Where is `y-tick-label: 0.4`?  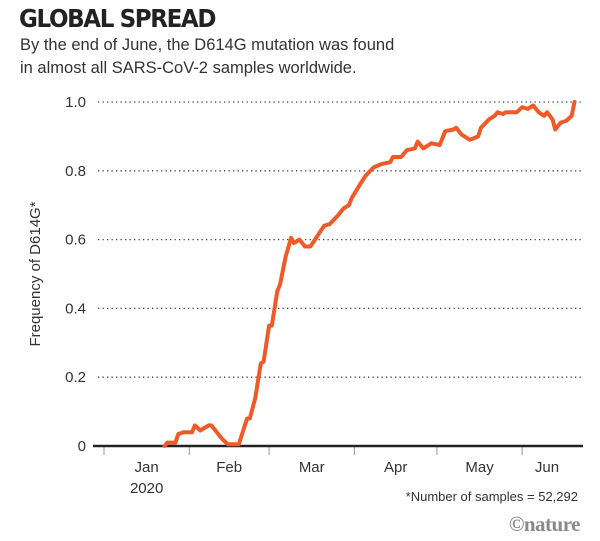
y-tick-label: 0.4 is located at coordinates (75, 308).